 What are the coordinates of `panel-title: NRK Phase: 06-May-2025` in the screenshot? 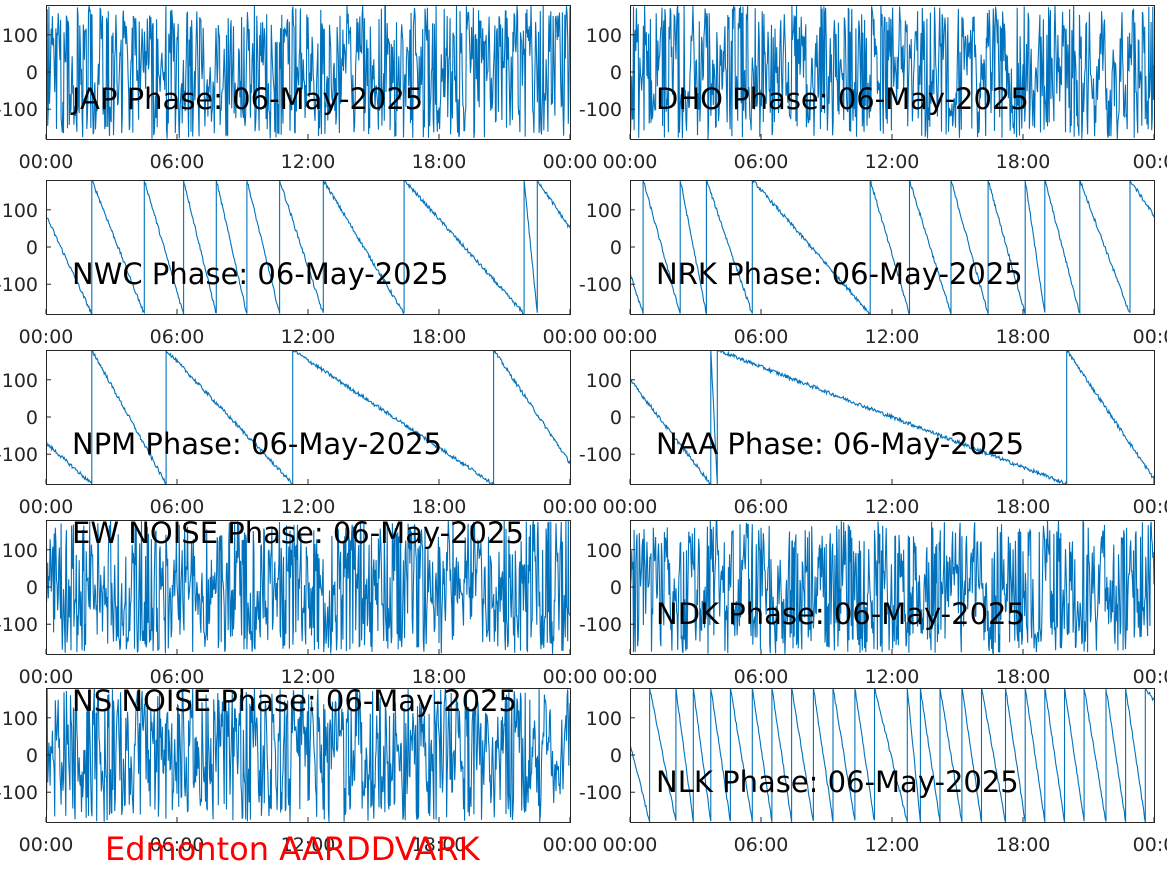 It's located at (839, 274).